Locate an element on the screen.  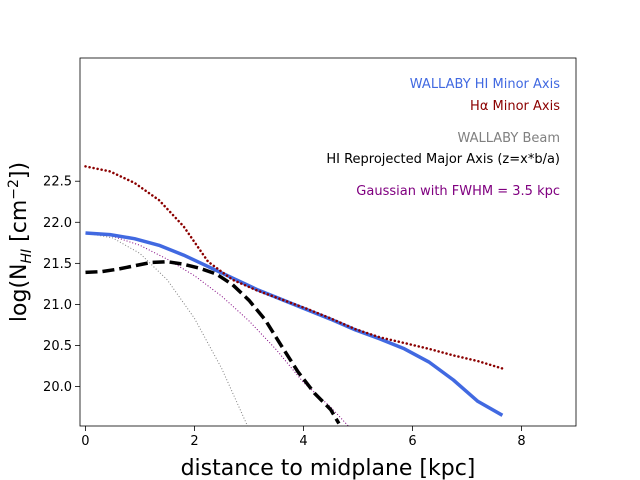
legend-entry-3: HI Reprojected Major Axis (z=x*b/a) is located at coordinates (443, 159).